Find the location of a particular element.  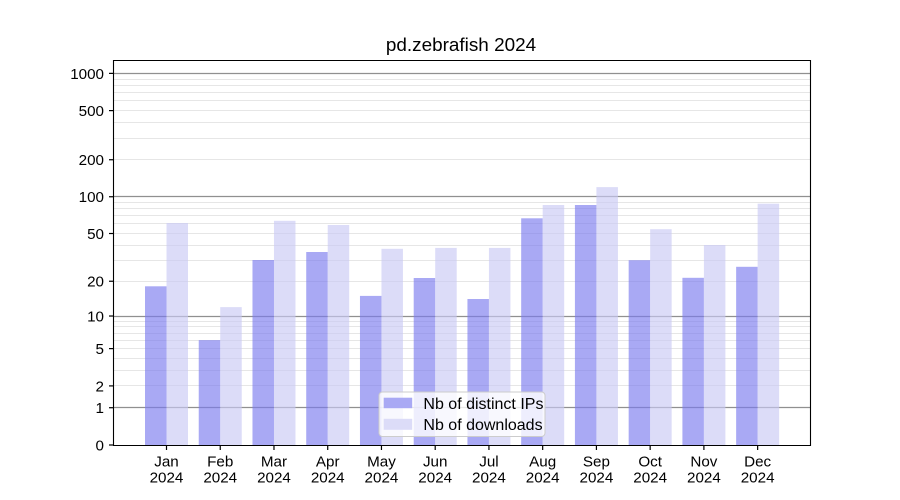

svg-text: Nb of distinct IPs is located at coordinates (483, 404).